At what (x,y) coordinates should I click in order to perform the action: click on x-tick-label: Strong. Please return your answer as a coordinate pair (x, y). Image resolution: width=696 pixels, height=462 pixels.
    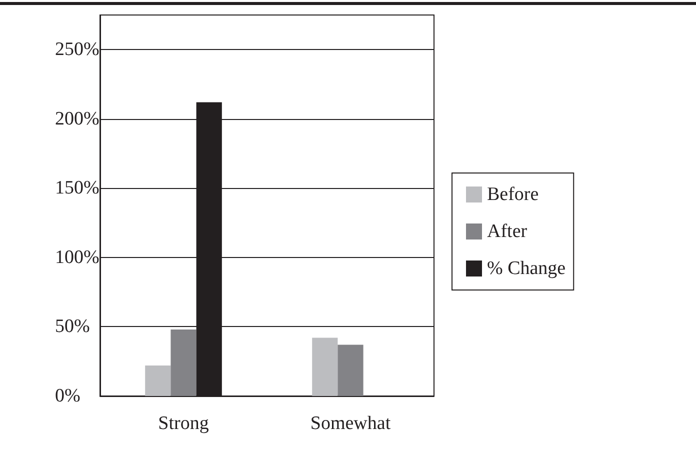
    Looking at the image, I should click on (184, 423).